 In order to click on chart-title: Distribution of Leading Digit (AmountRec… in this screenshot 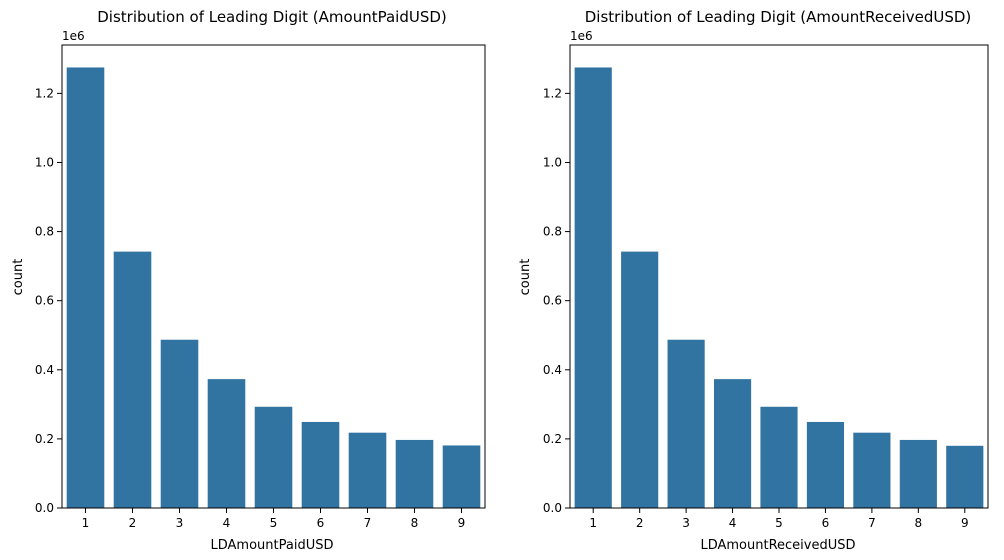, I will do `click(778, 17)`.